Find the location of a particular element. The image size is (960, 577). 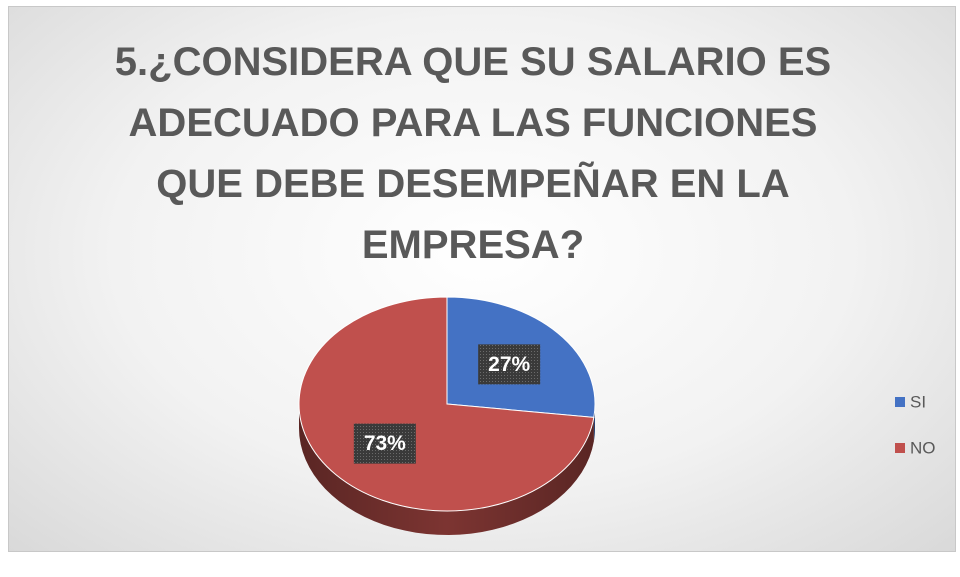

pie-side-shade is located at coordinates (446, 469).